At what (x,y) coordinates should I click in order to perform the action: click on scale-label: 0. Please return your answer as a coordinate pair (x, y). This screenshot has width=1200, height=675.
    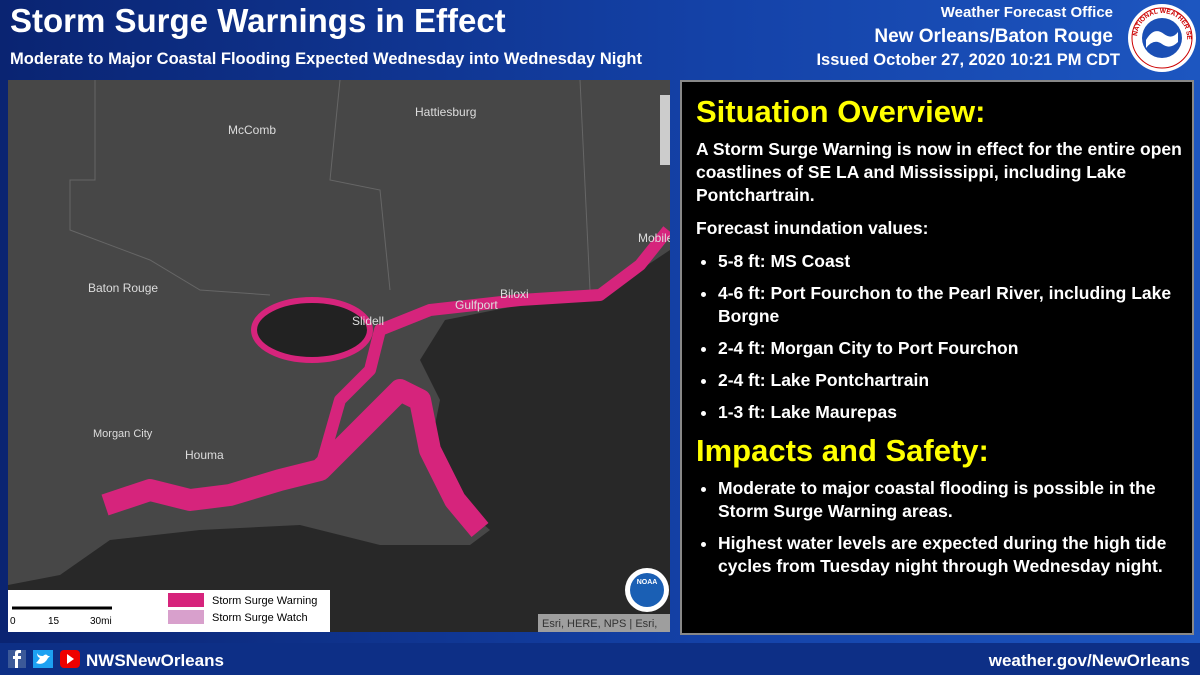
    Looking at the image, I should click on (13, 621).